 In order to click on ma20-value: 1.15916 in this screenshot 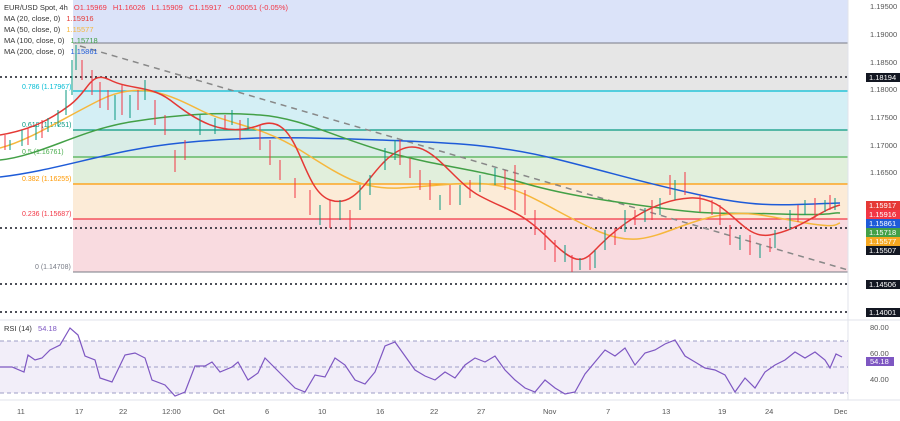, I will do `click(80, 18)`.